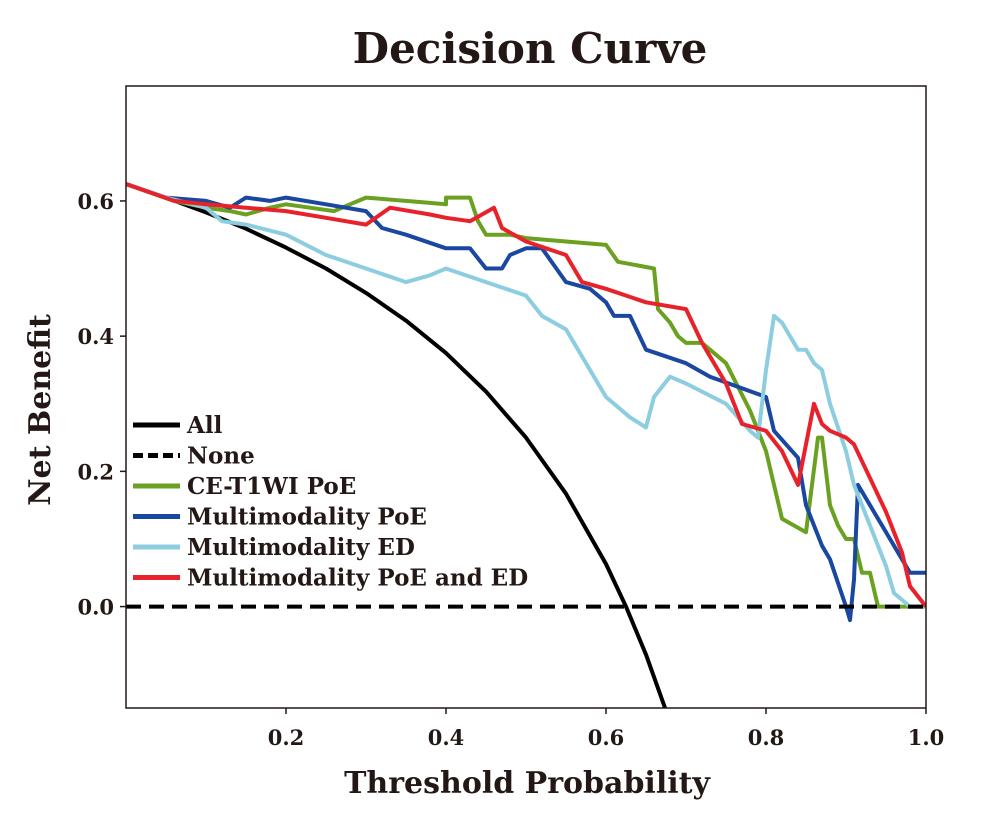  What do you see at coordinates (95, 336) in the screenshot?
I see `y-tick-label: 0.4` at bounding box center [95, 336].